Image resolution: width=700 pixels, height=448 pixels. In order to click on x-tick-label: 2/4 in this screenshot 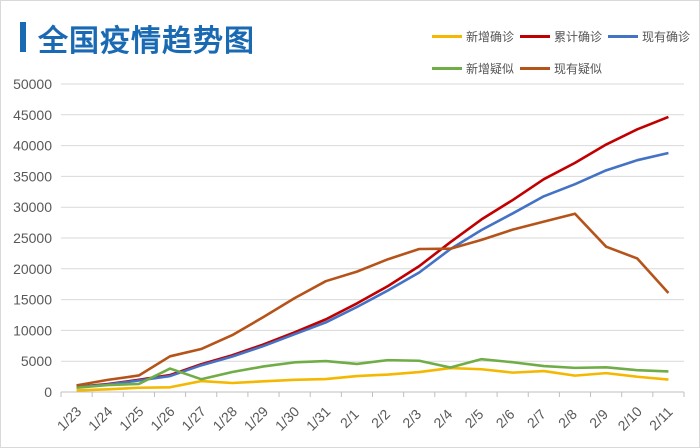, I will do `click(442, 418)`.